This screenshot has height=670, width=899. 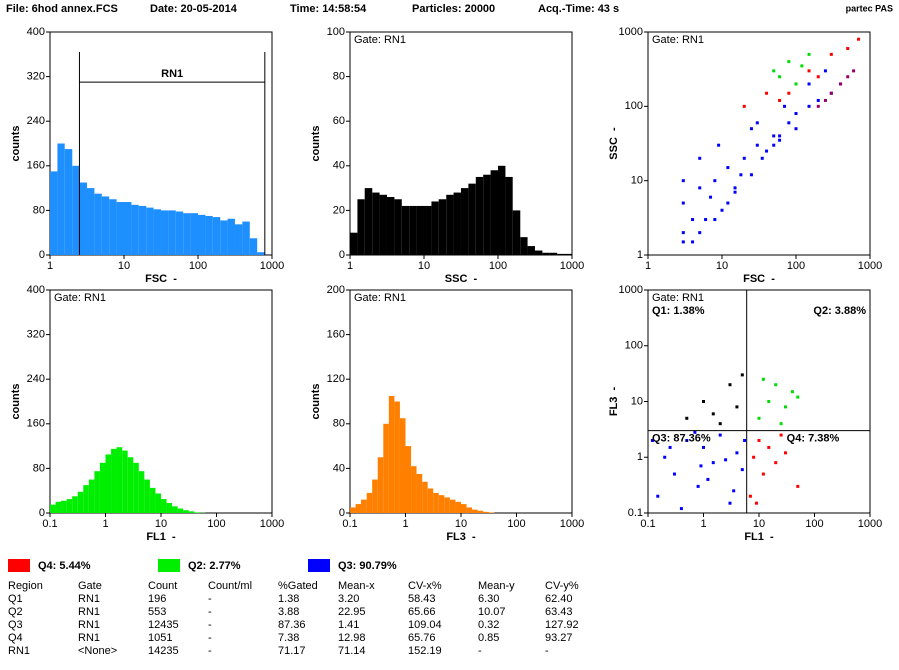 I want to click on x-tick-label: 100, so click(x=796, y=266).